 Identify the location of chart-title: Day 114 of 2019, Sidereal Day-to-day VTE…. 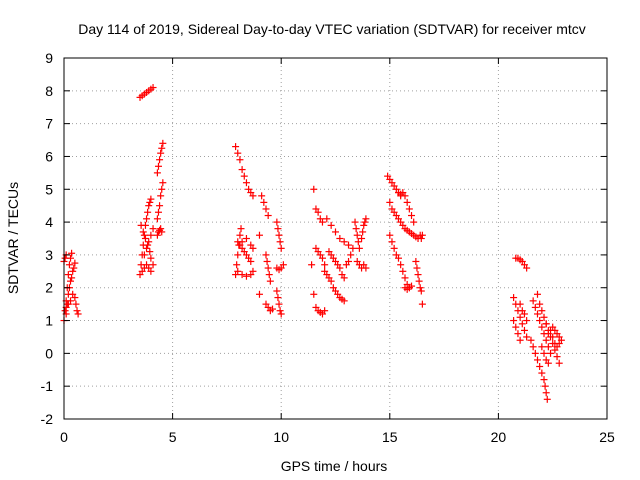
(332, 29).